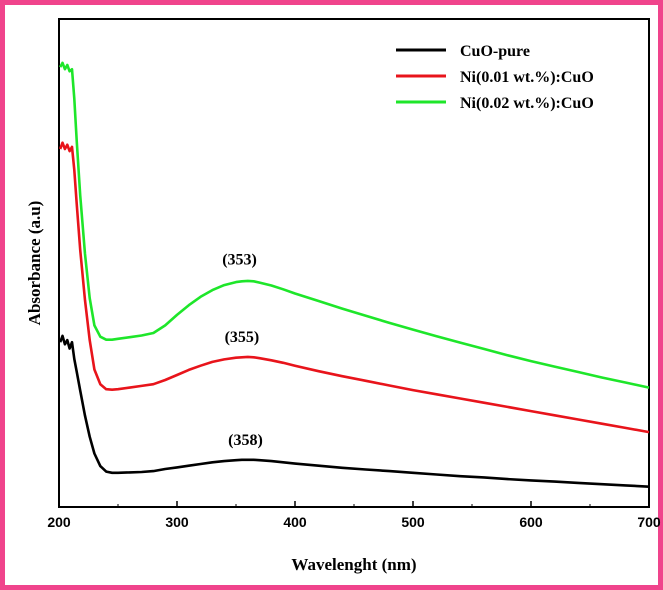 Image resolution: width=663 pixels, height=590 pixels. What do you see at coordinates (295, 522) in the screenshot?
I see `x-tick-label: 400` at bounding box center [295, 522].